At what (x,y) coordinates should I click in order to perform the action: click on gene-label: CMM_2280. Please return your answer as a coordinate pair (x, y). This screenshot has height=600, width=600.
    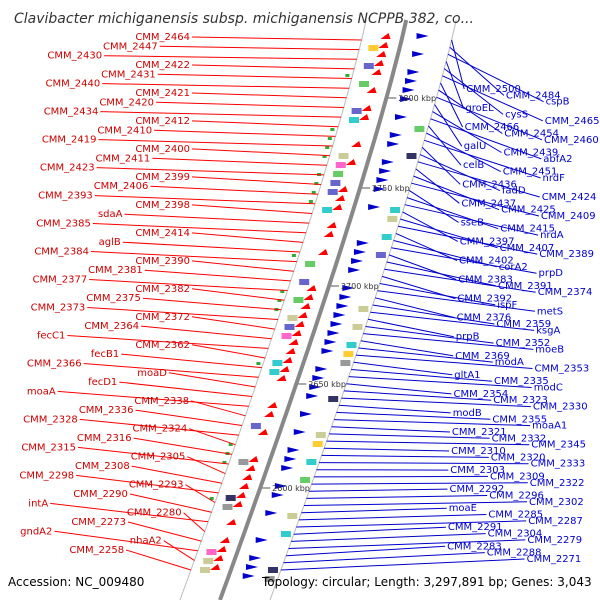
    Looking at the image, I should click on (154, 513).